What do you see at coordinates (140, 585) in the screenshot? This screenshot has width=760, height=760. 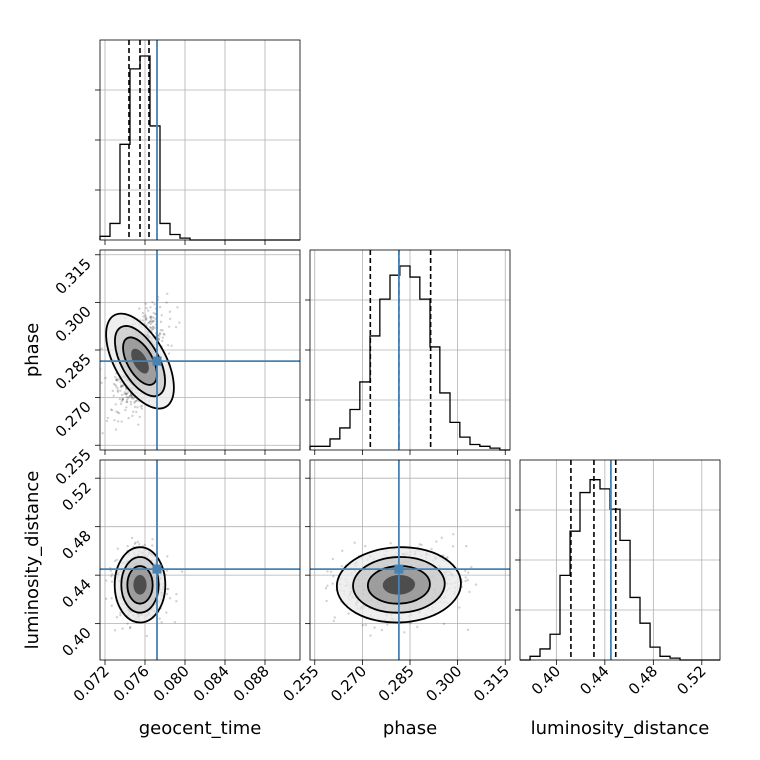 I see `density-fill` at bounding box center [140, 585].